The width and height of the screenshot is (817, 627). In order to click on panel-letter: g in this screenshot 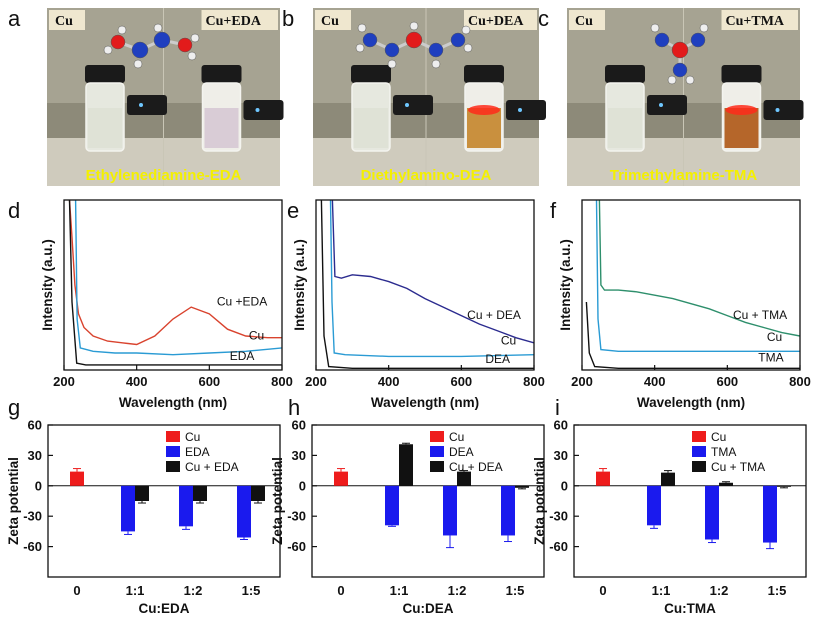, I will do `click(14, 407)`.